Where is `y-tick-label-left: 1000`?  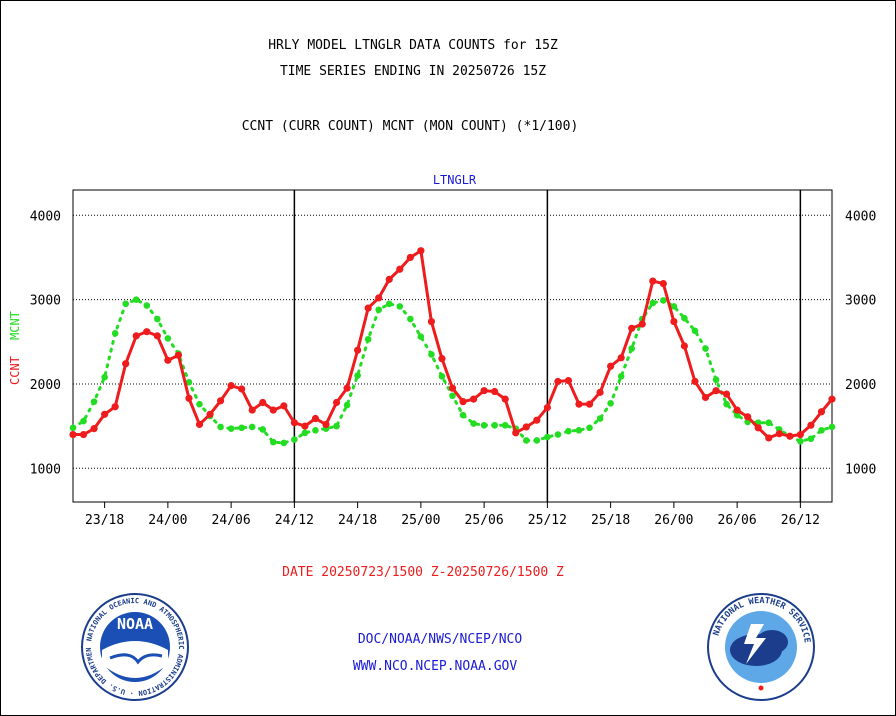
y-tick-label-left: 1000 is located at coordinates (45, 469).